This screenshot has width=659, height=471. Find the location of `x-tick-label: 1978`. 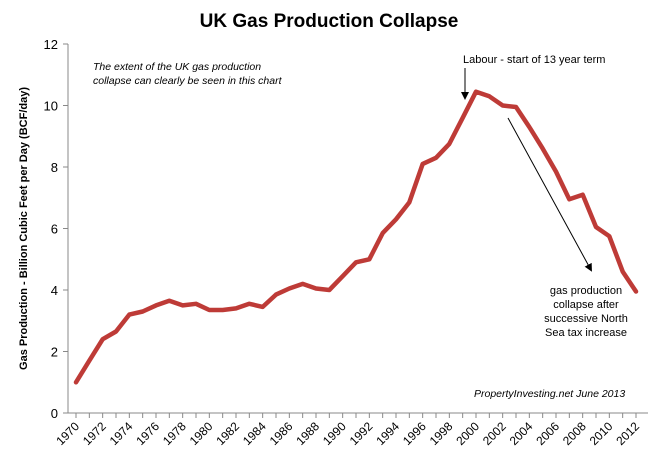

x-tick-label: 1978 is located at coordinates (174, 433).